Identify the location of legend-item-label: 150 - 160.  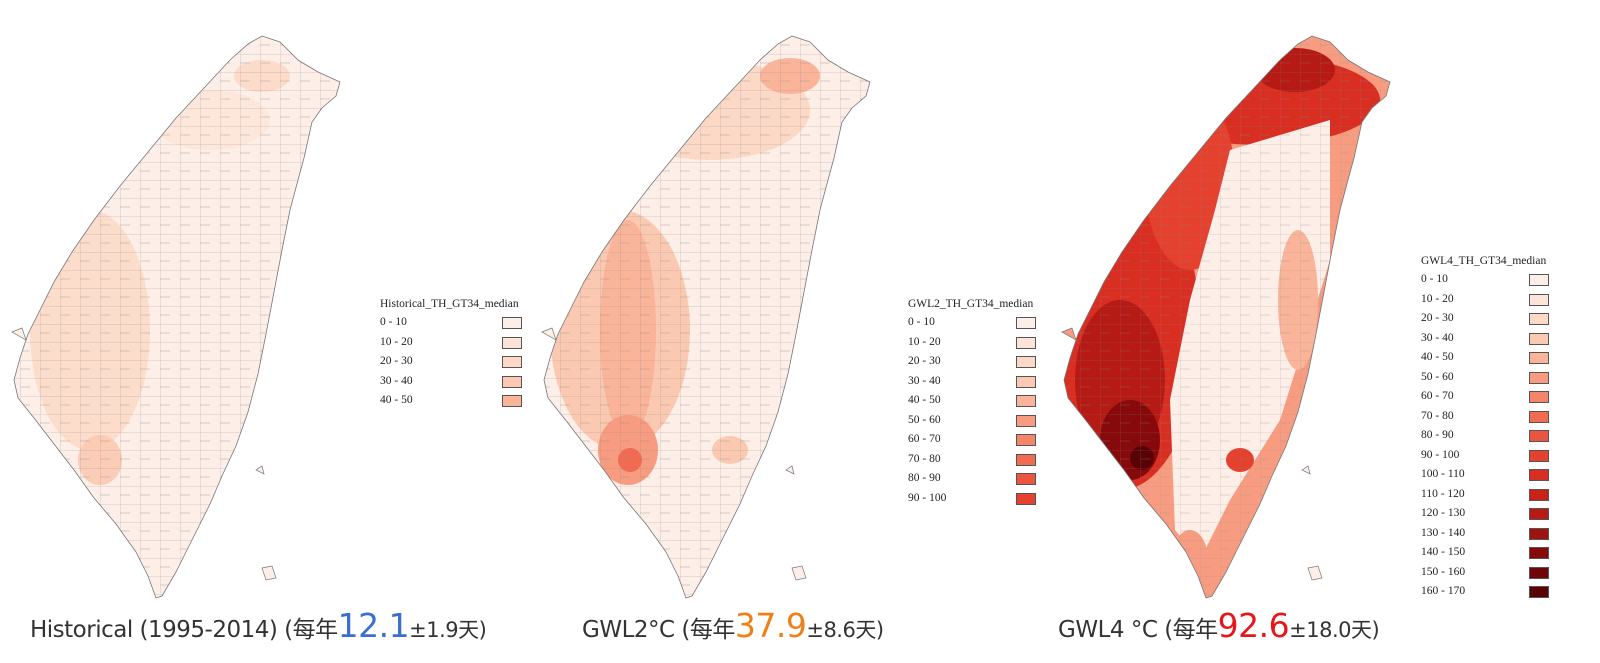
(1443, 571).